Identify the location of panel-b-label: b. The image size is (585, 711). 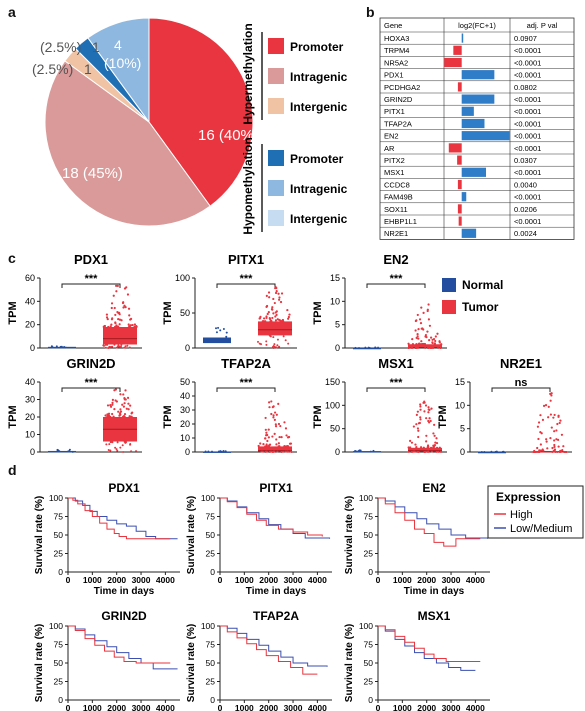
(370, 12).